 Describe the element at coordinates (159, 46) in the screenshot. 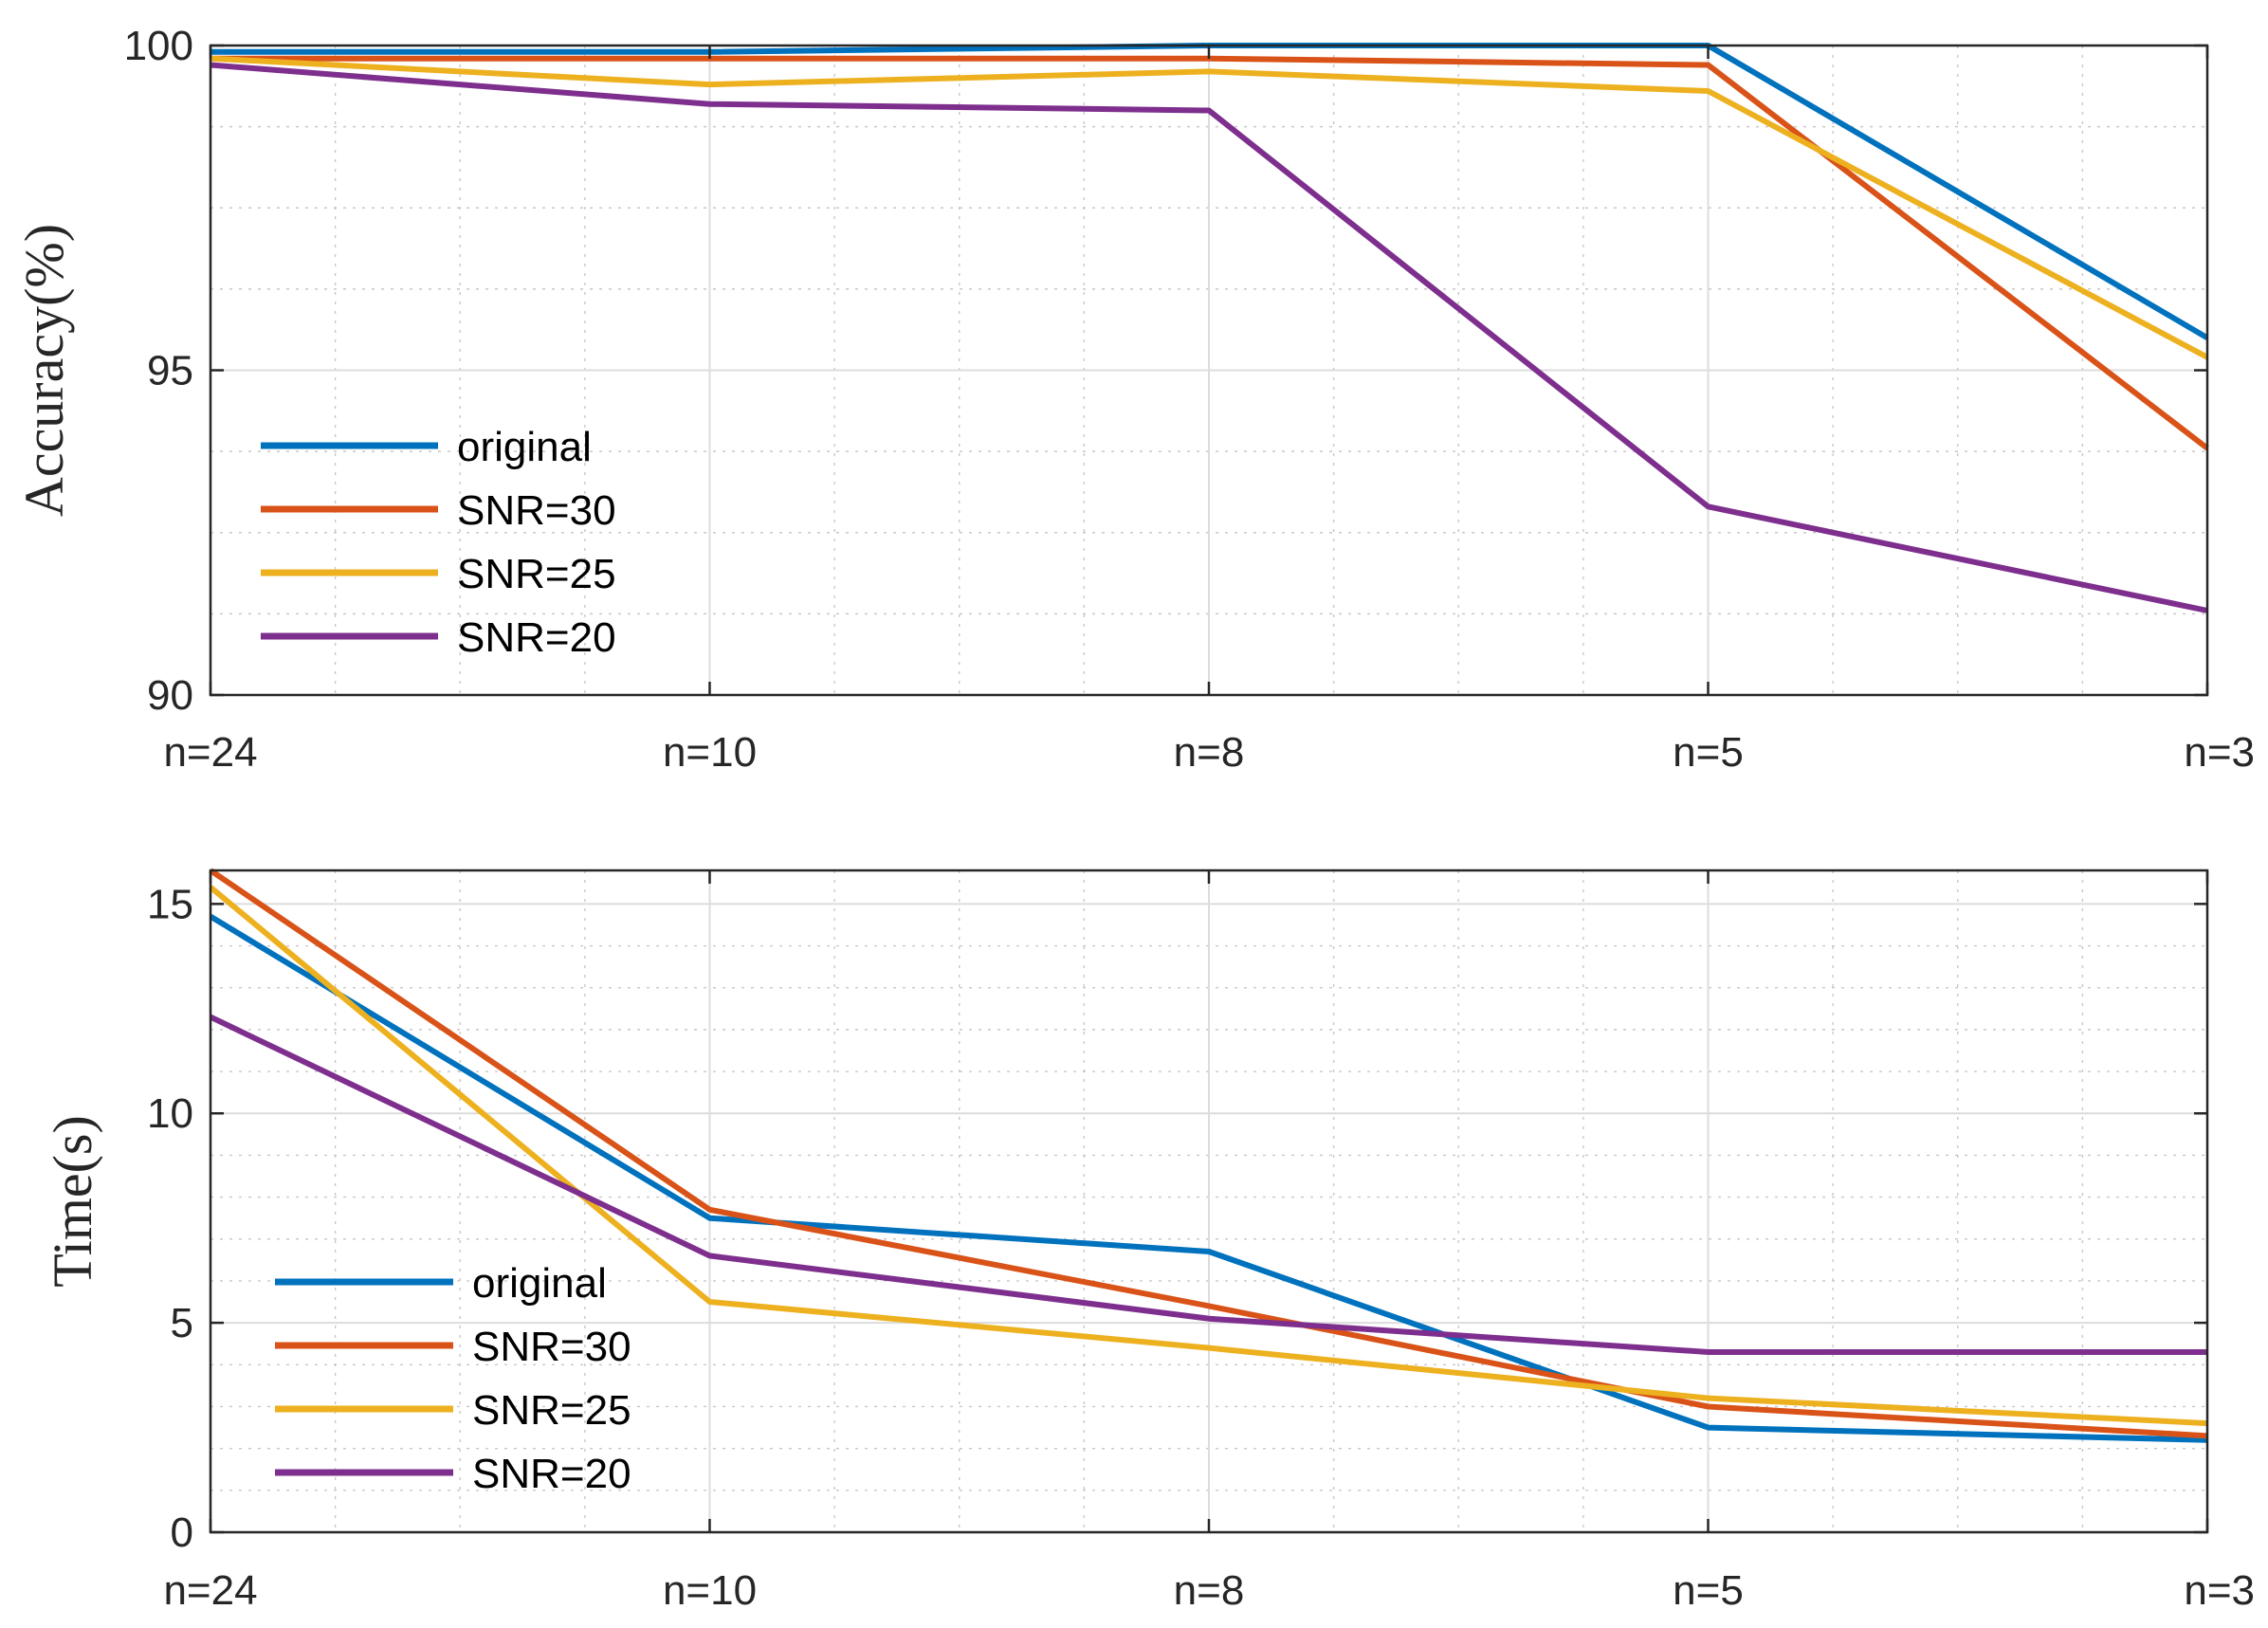

I see `accuracy-y-tick-label: 100` at that location.